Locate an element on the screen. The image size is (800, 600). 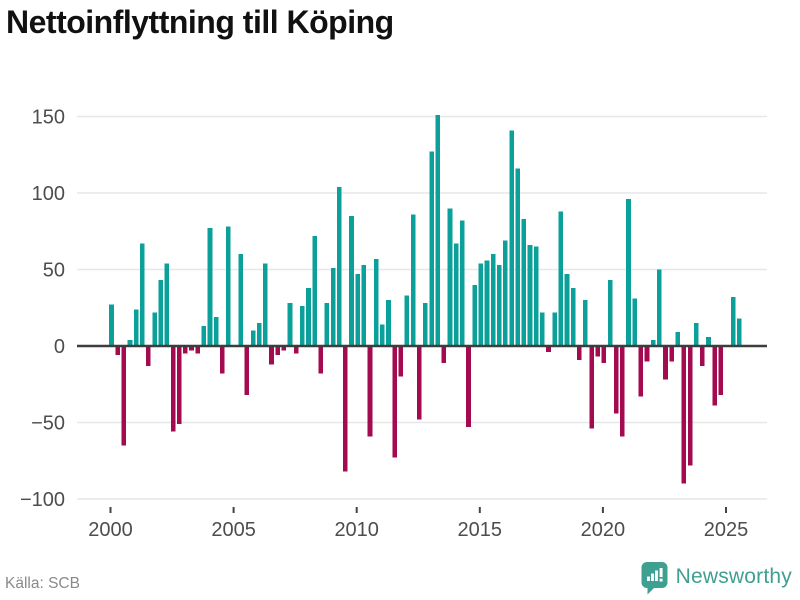
x-tick-label: 2005 is located at coordinates (233, 530).